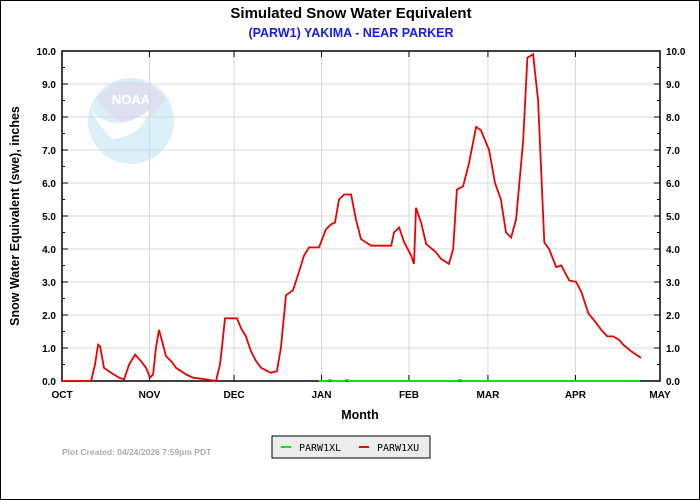 This screenshot has width=700, height=500. I want to click on chart-subtitle: (PARW1) YAKIMA - NEAR PARKER, so click(350, 33).